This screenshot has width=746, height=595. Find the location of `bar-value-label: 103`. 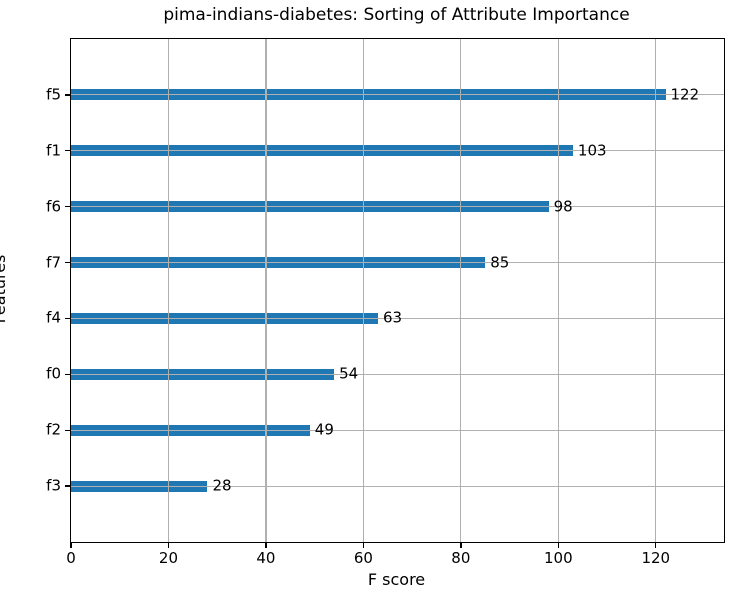

bar-value-label: 103 is located at coordinates (592, 150).